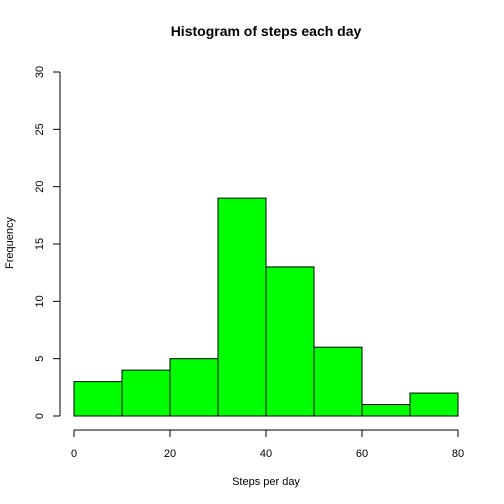 The width and height of the screenshot is (504, 504). What do you see at coordinates (40, 72) in the screenshot?
I see `y-tick-label: 30` at bounding box center [40, 72].